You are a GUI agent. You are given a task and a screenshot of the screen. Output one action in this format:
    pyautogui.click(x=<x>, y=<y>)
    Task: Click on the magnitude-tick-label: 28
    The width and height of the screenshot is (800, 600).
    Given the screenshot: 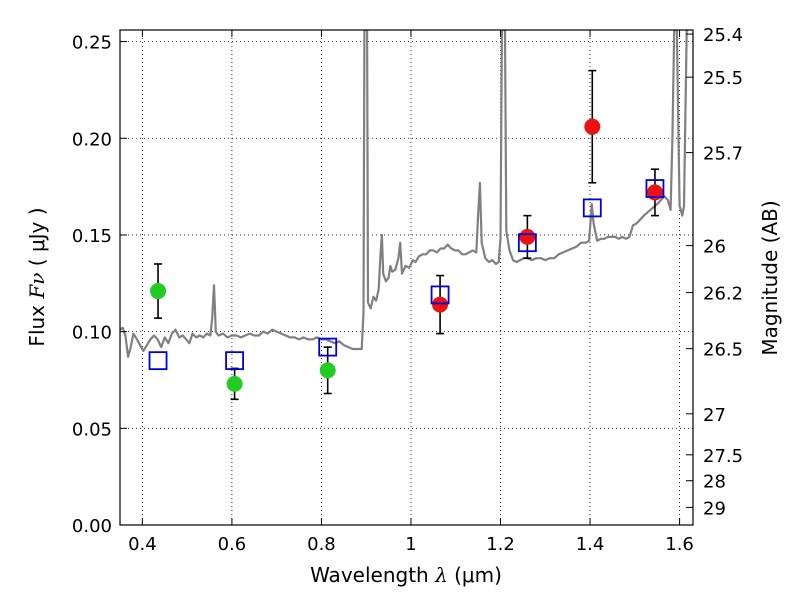 What is the action you would take?
    pyautogui.click(x=714, y=482)
    